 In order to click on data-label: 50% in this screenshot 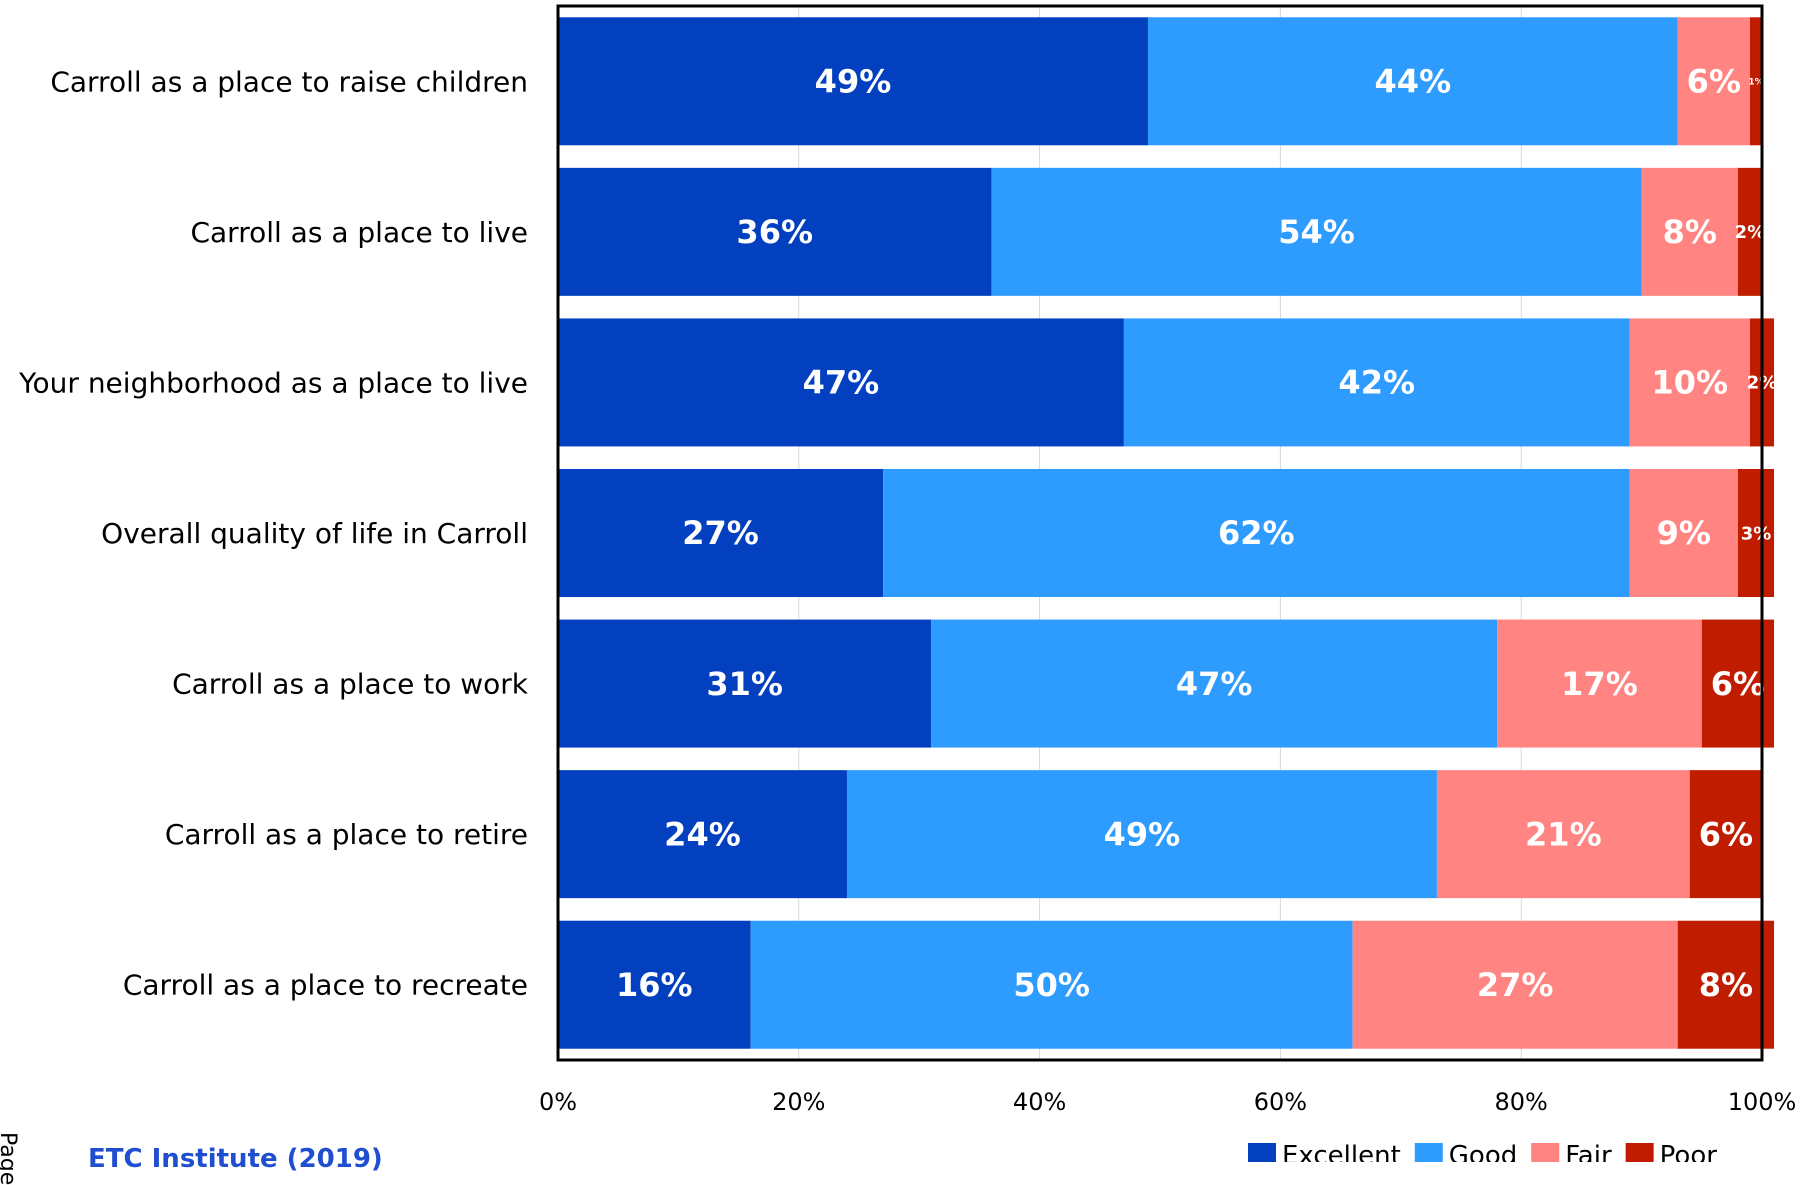, I will do `click(1051, 985)`.